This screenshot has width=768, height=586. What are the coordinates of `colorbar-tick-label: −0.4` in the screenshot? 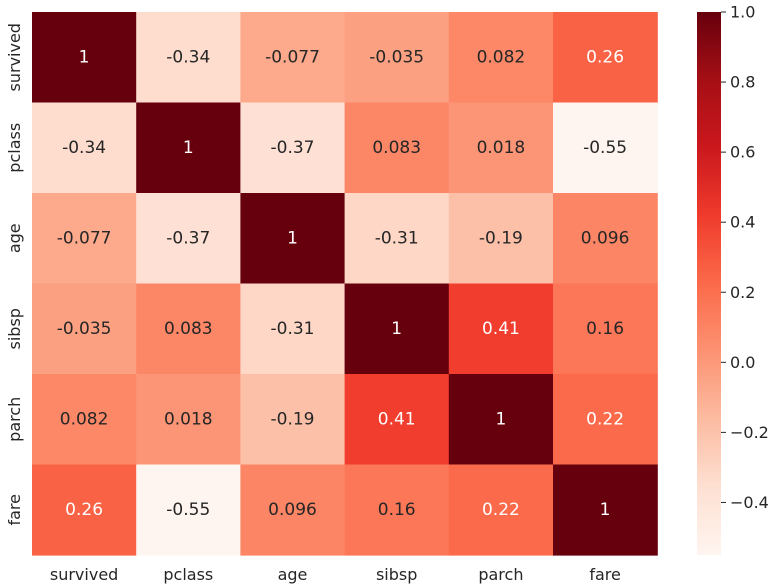 It's located at (749, 502).